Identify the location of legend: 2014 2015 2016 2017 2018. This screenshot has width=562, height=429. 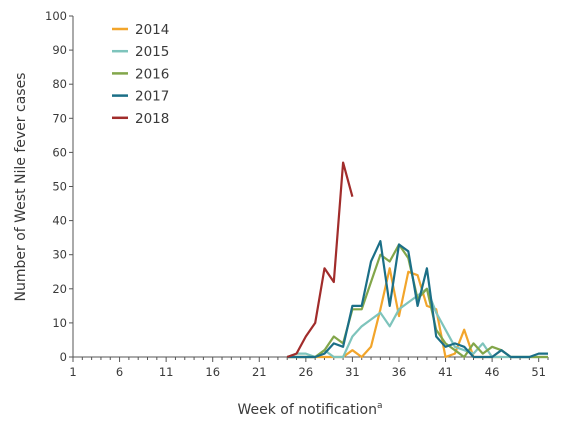
(140, 74).